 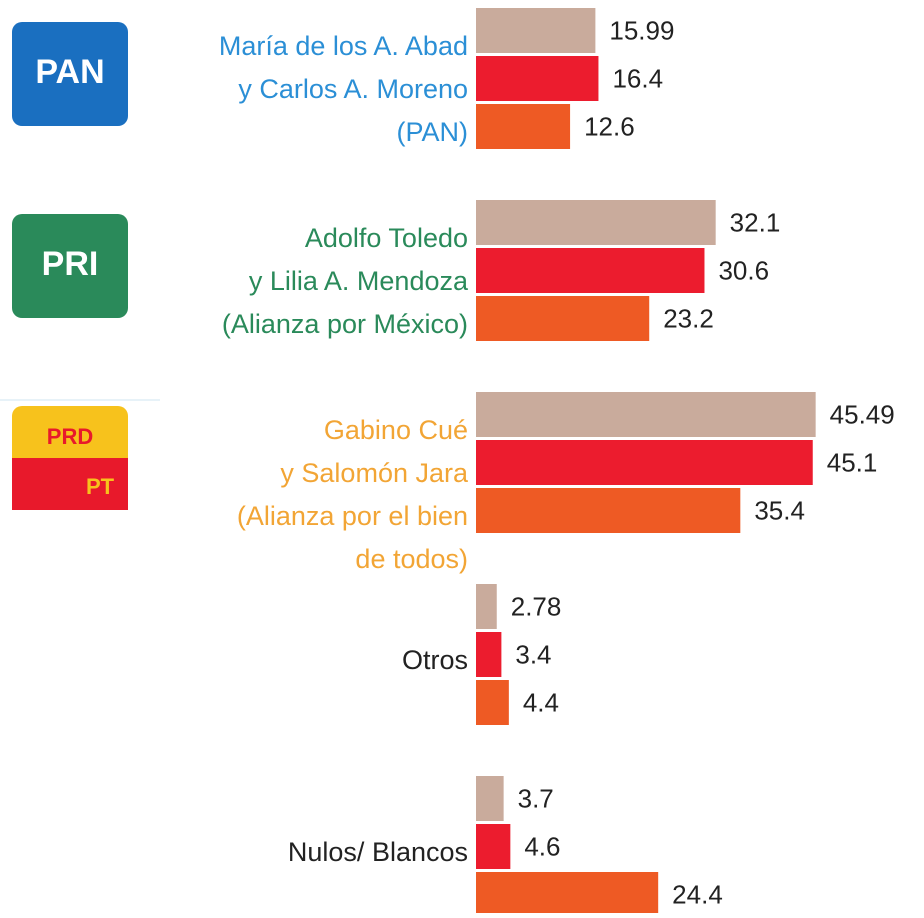 What do you see at coordinates (852, 462) in the screenshot?
I see `value-label: 45.1` at bounding box center [852, 462].